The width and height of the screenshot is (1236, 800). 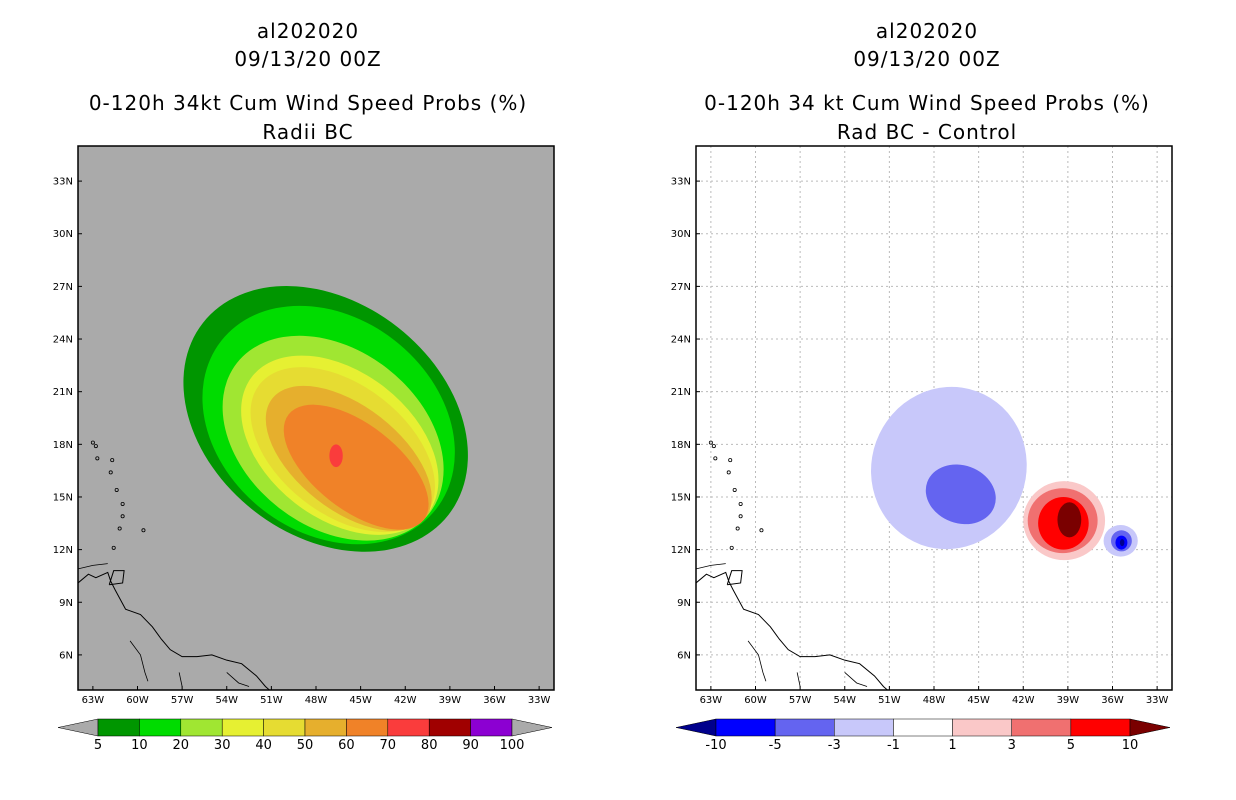 What do you see at coordinates (1150, 727) in the screenshot?
I see `right-colorbar-arrow-right` at bounding box center [1150, 727].